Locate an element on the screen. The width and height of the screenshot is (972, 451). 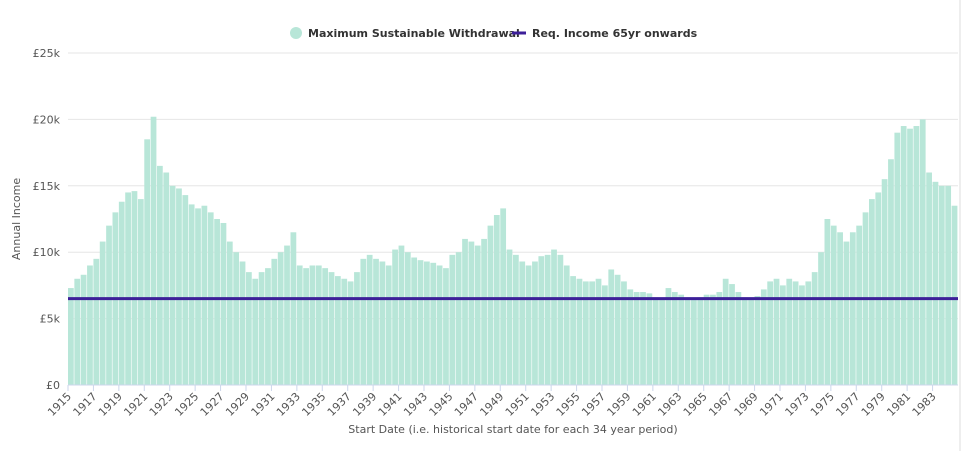
x-tick-label: 1939 is located at coordinates (364, 404).